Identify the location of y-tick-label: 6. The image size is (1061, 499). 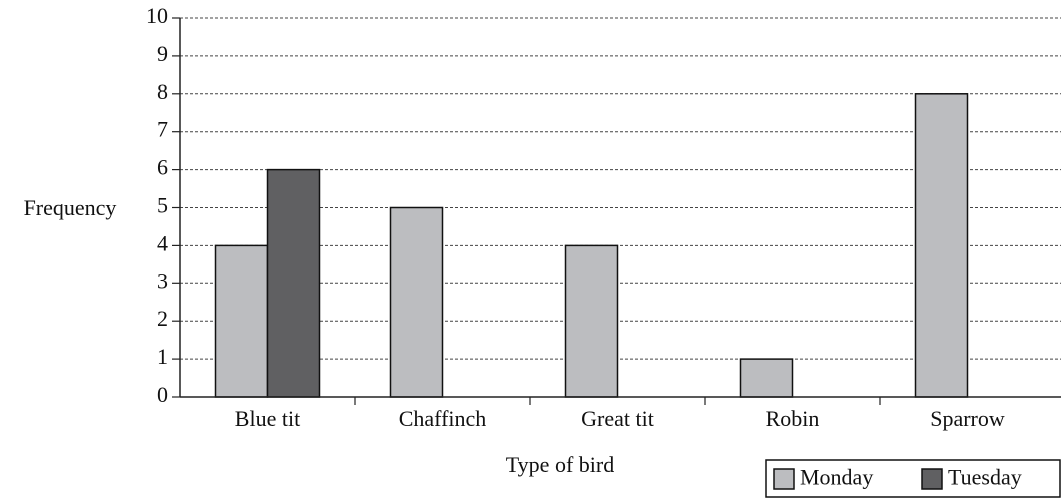
(162, 167).